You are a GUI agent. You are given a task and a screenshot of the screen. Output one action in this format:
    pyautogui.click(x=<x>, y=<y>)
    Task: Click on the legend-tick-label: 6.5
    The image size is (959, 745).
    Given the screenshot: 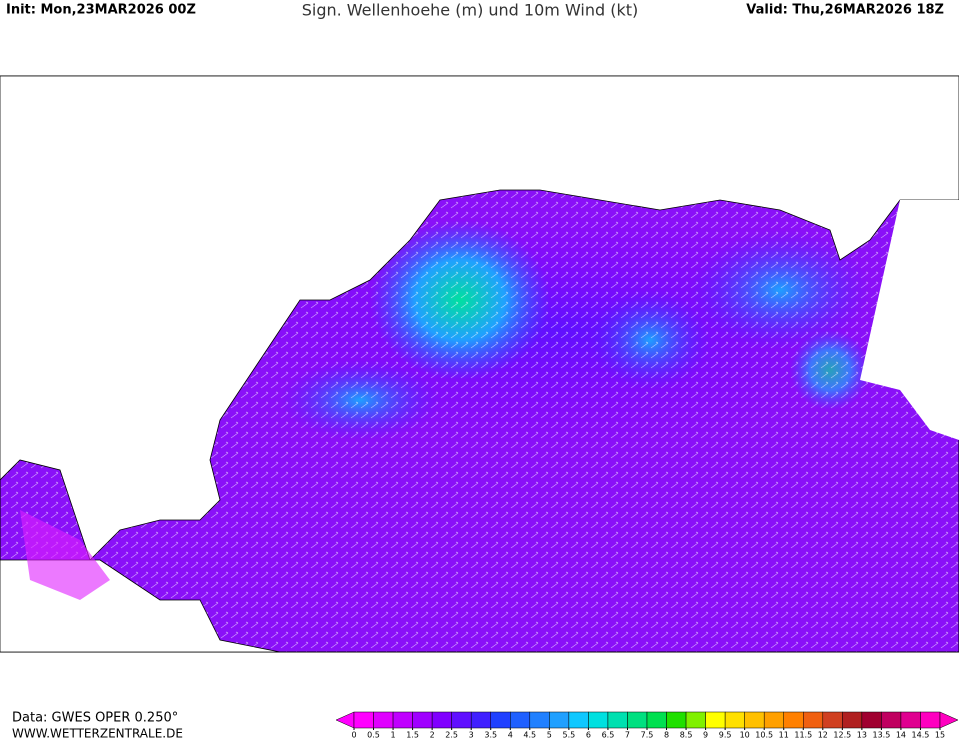 What is the action you would take?
    pyautogui.click(x=608, y=735)
    